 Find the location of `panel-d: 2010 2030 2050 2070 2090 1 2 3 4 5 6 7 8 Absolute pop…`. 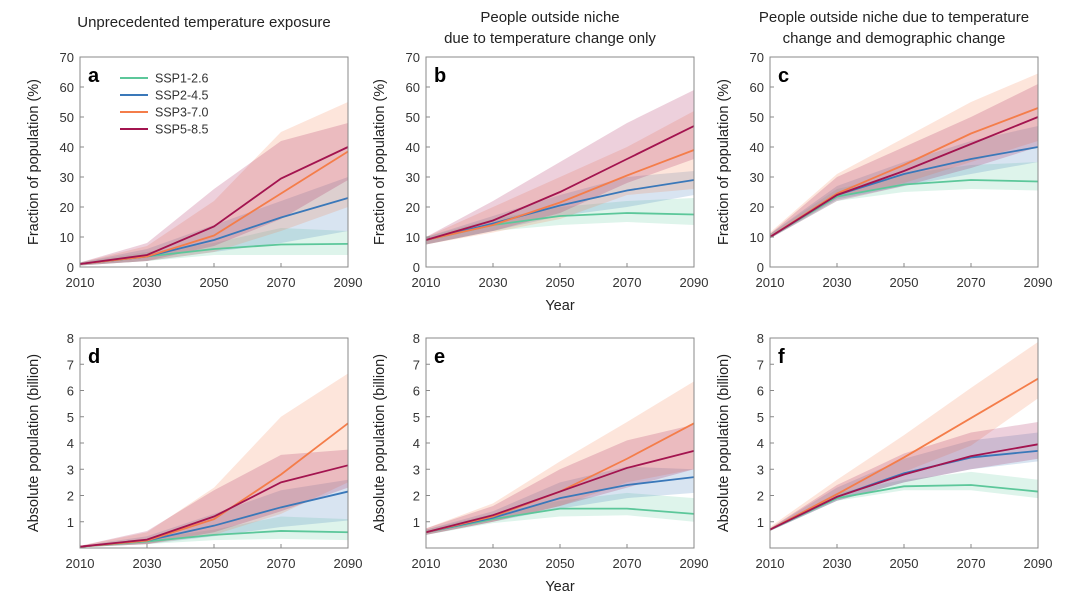

panel-d: 2010 2030 2050 2070 2090 1 2 3 4 5 6 7 8 Absolute pop… is located at coordinates (194, 451).